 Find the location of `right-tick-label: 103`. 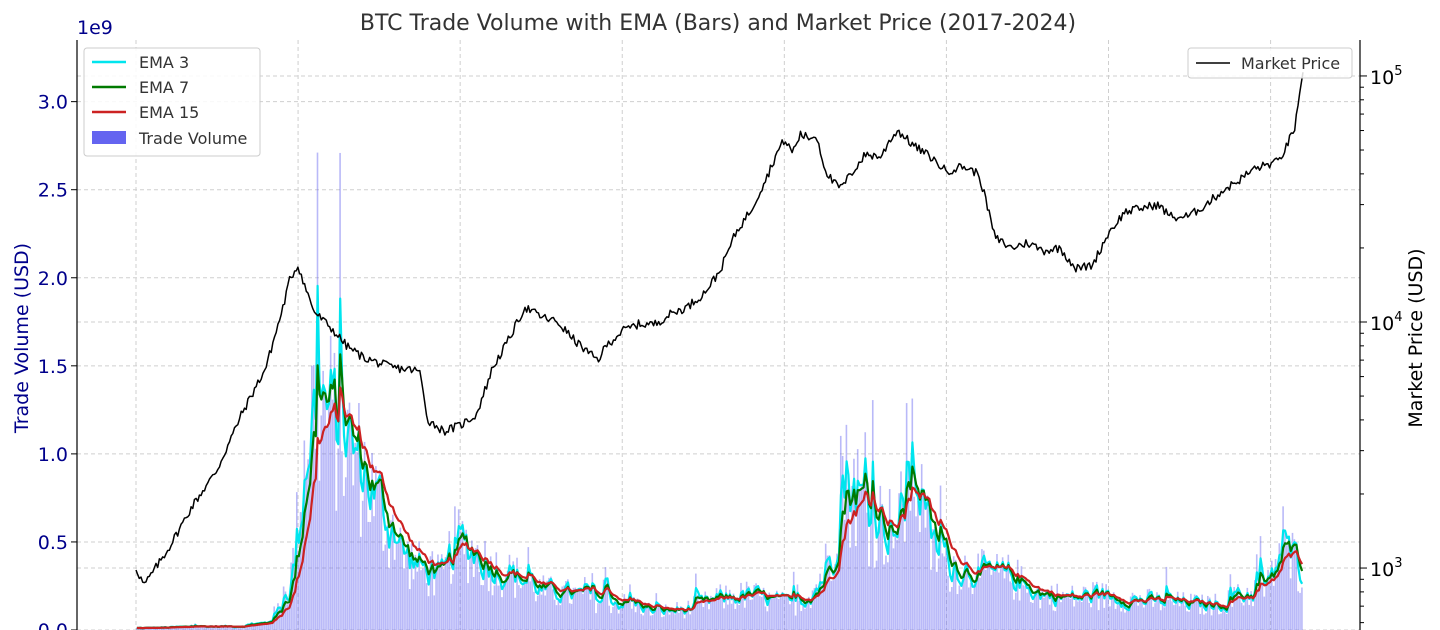

right-tick-label: 103 is located at coordinates (1386, 568).